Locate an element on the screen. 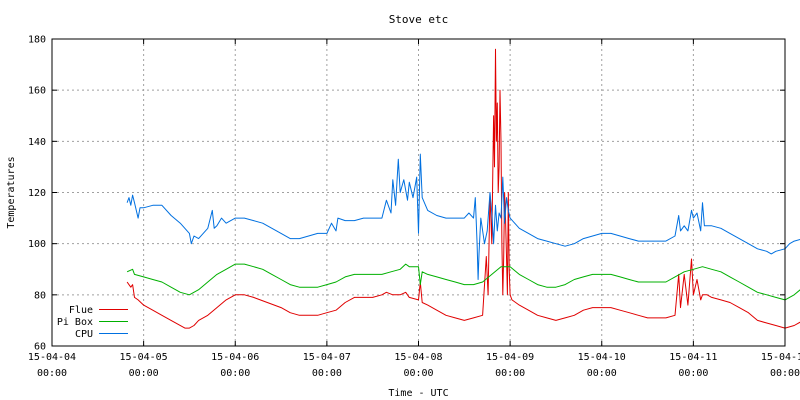 The width and height of the screenshot is (800, 400). x-axis-label: Time - UTC is located at coordinates (418, 393).